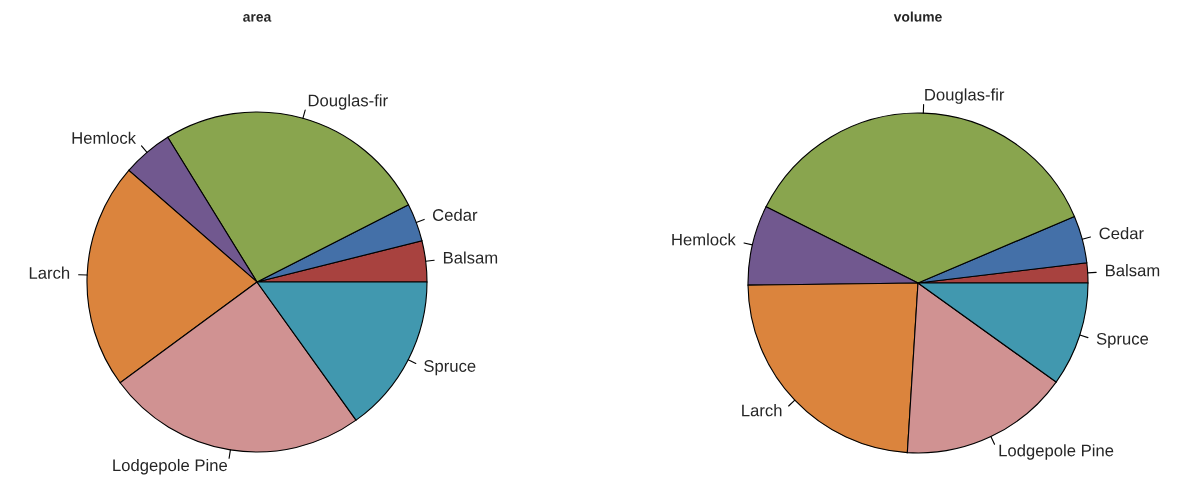 This screenshot has height=481, width=1192. Describe the element at coordinates (917, 16) in the screenshot. I see `chart-title: volume` at that location.